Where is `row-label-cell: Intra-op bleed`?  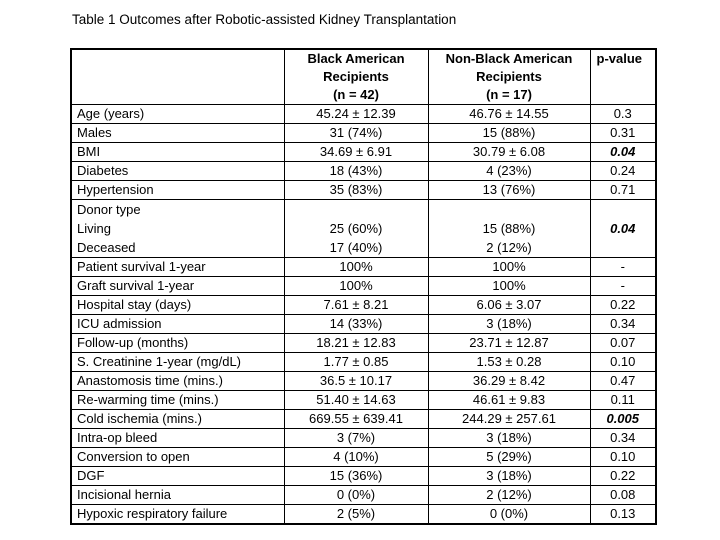
row-label-cell: Intra-op bleed is located at coordinates (177, 438).